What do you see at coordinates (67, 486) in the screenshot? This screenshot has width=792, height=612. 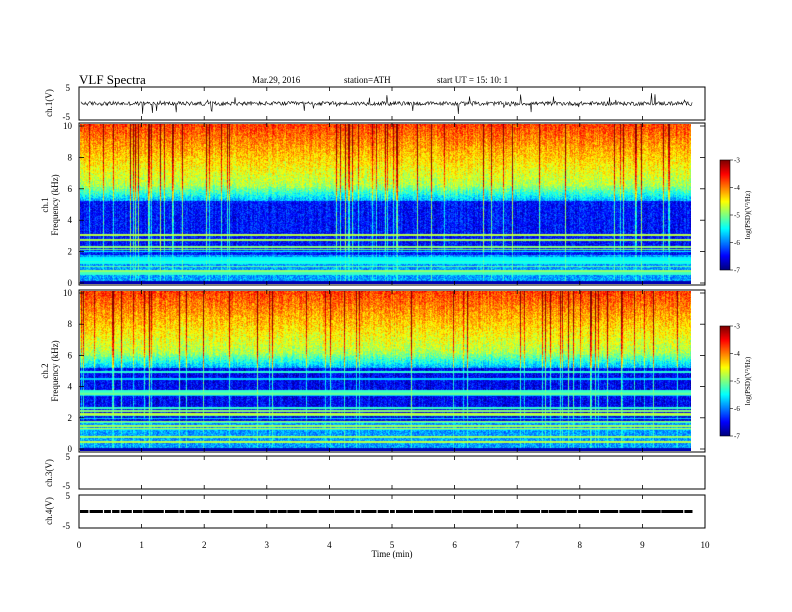 I see `ch3-ytick-bottom: -5` at bounding box center [67, 486].